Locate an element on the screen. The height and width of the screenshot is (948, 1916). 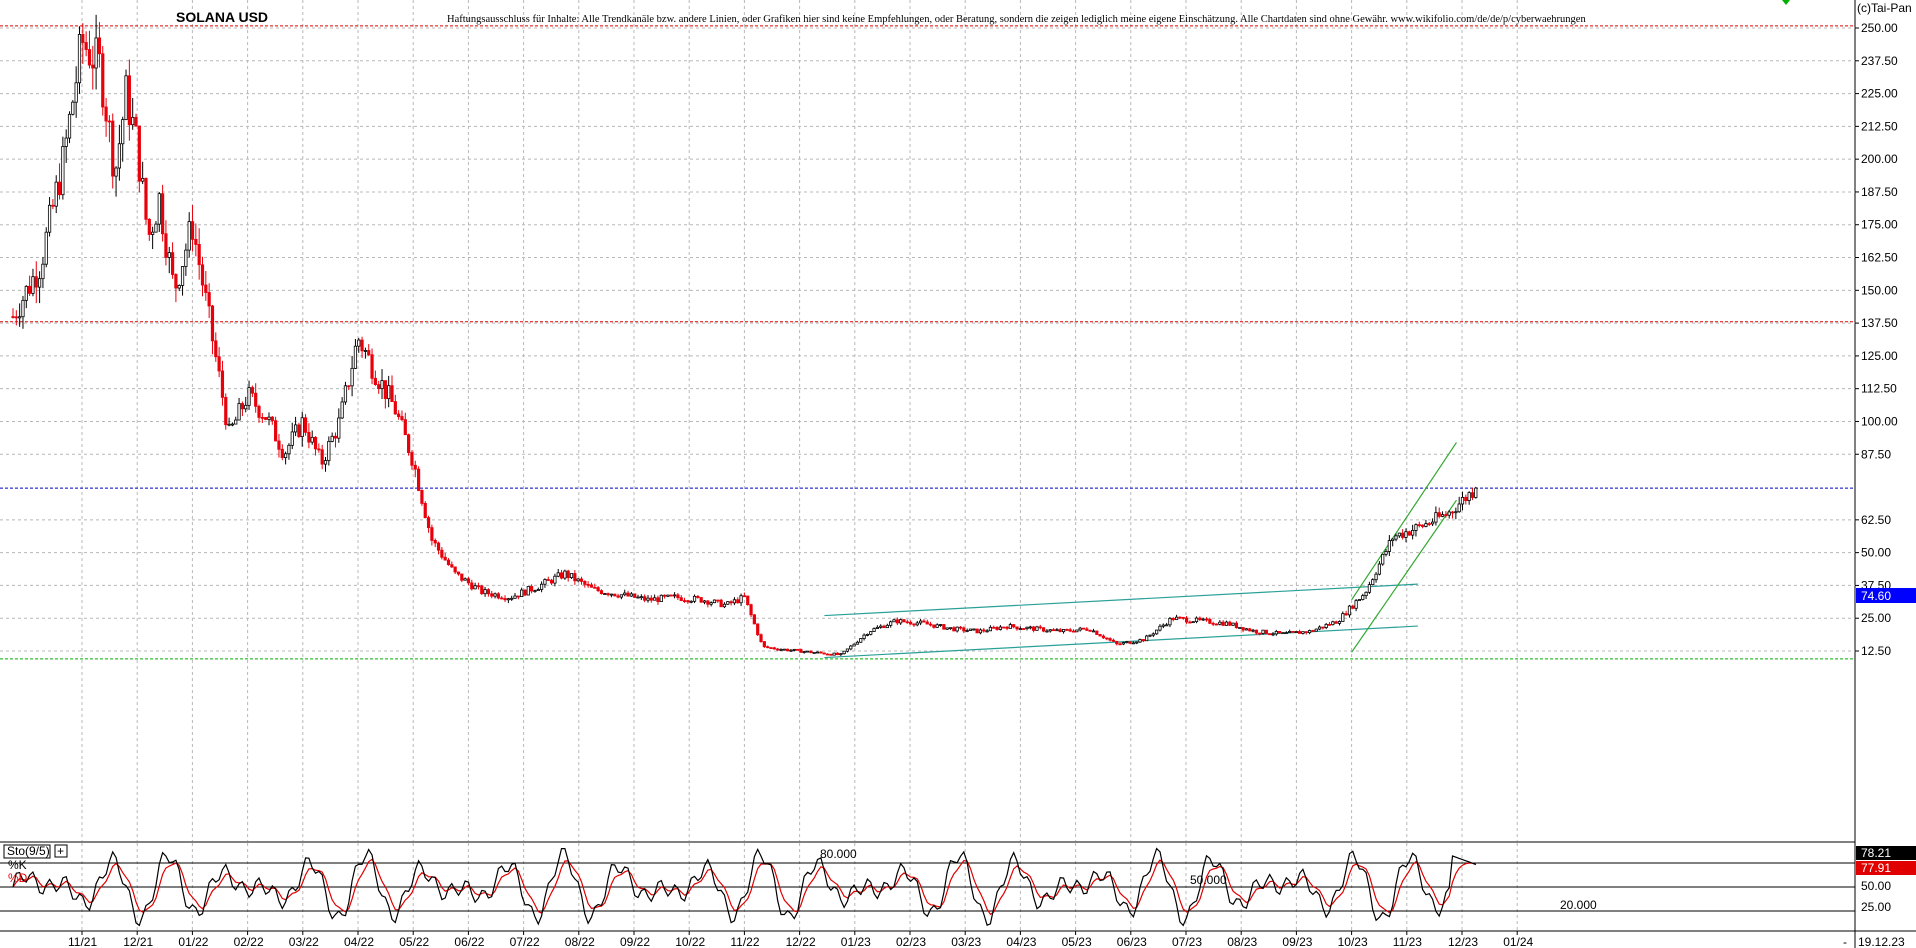
stochastic-label-box is located at coordinates (27, 851).